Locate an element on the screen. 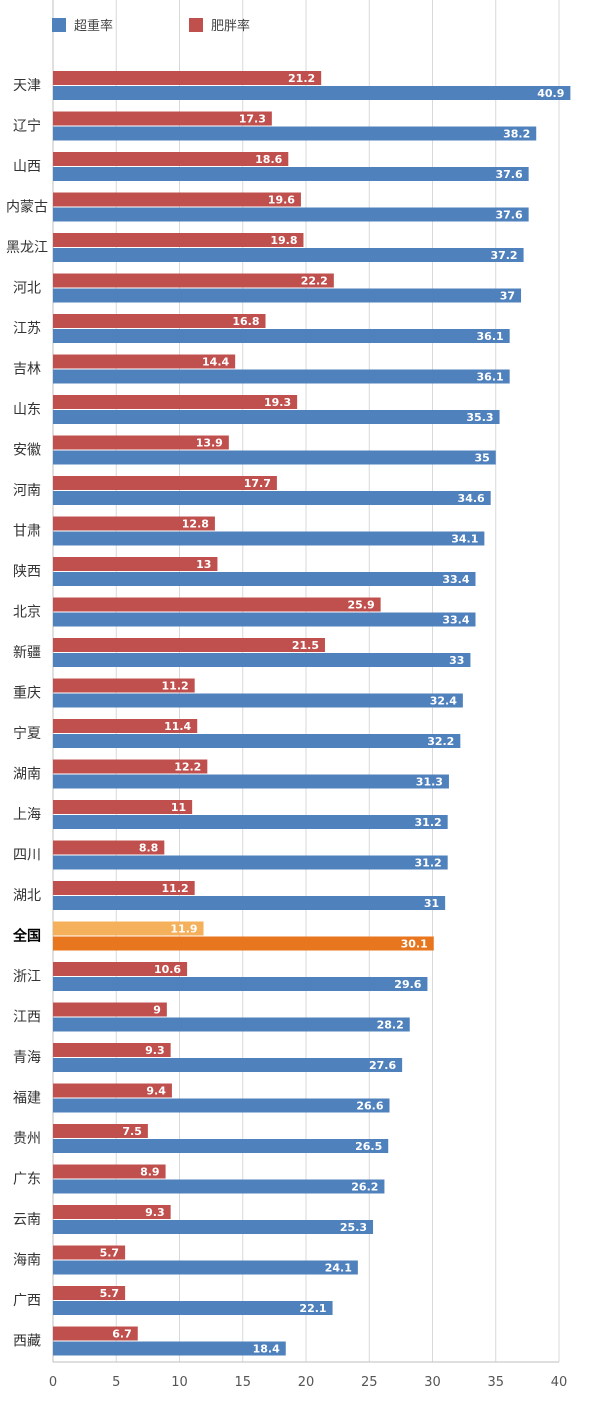  category-label: 江苏 is located at coordinates (27, 329).